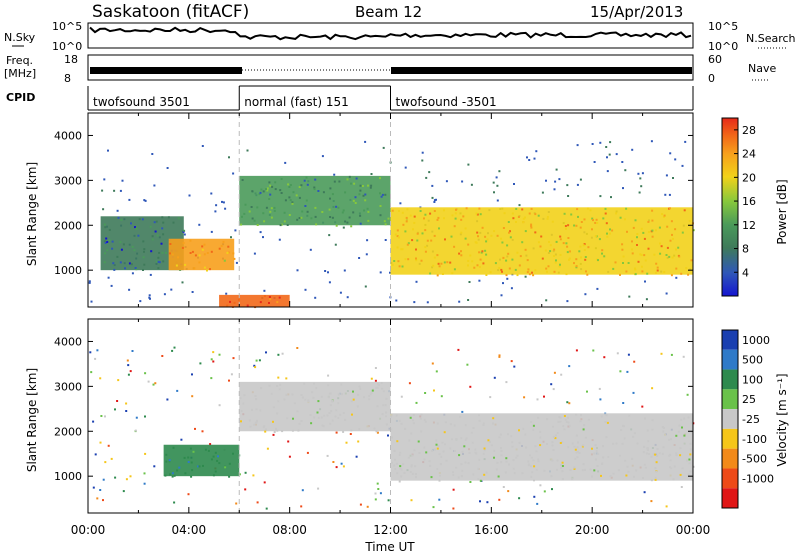 The image size is (800, 554). What do you see at coordinates (730, 438) in the screenshot?
I see `colorbar-block` at bounding box center [730, 438].